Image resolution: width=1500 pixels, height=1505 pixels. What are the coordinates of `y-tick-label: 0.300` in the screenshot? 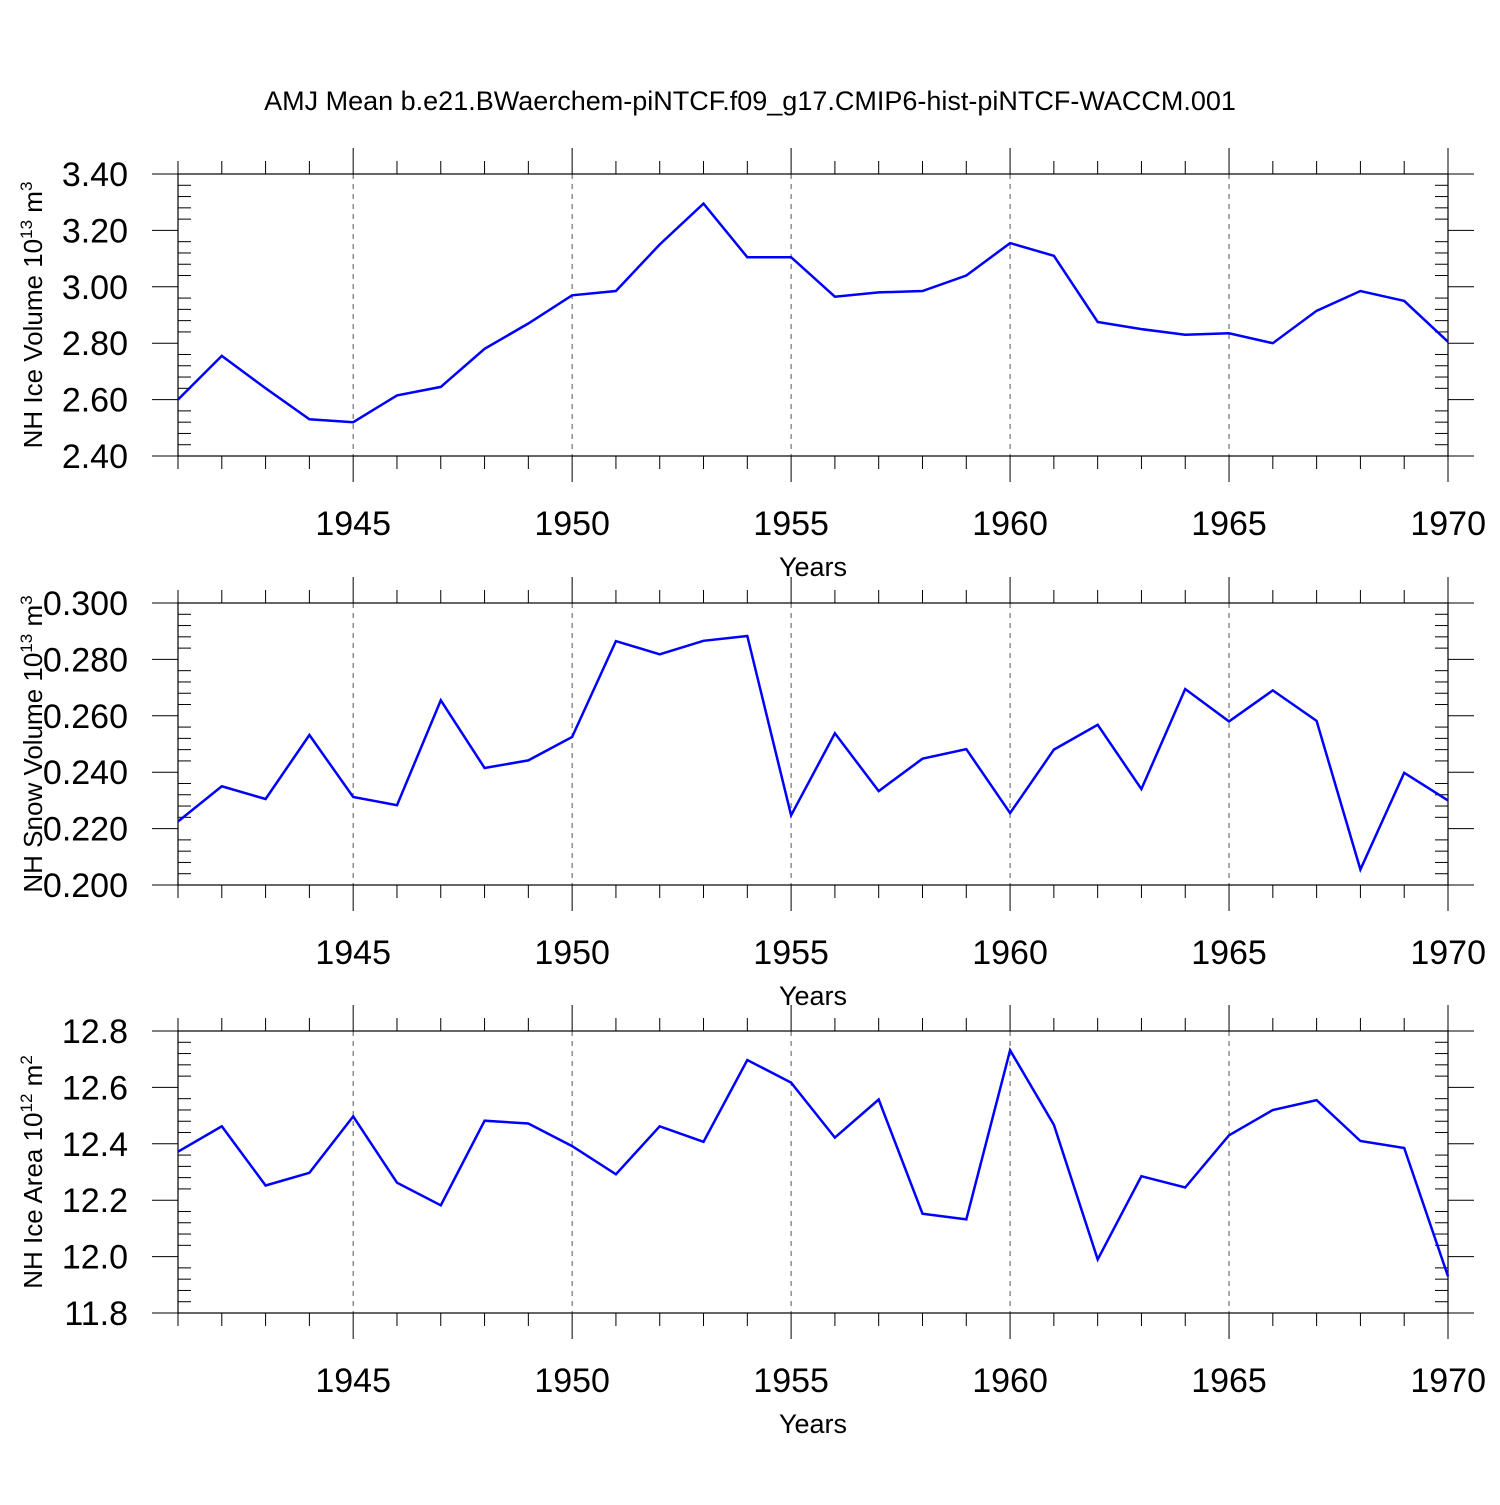 It's located at (85, 604).